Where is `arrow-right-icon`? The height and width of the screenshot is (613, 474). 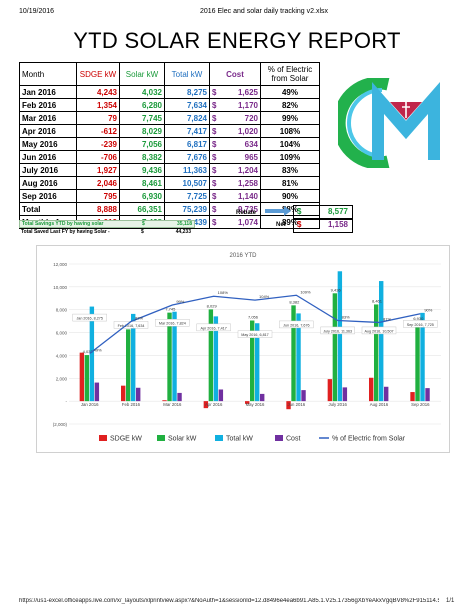 arrow-right-icon is located at coordinates (278, 211).